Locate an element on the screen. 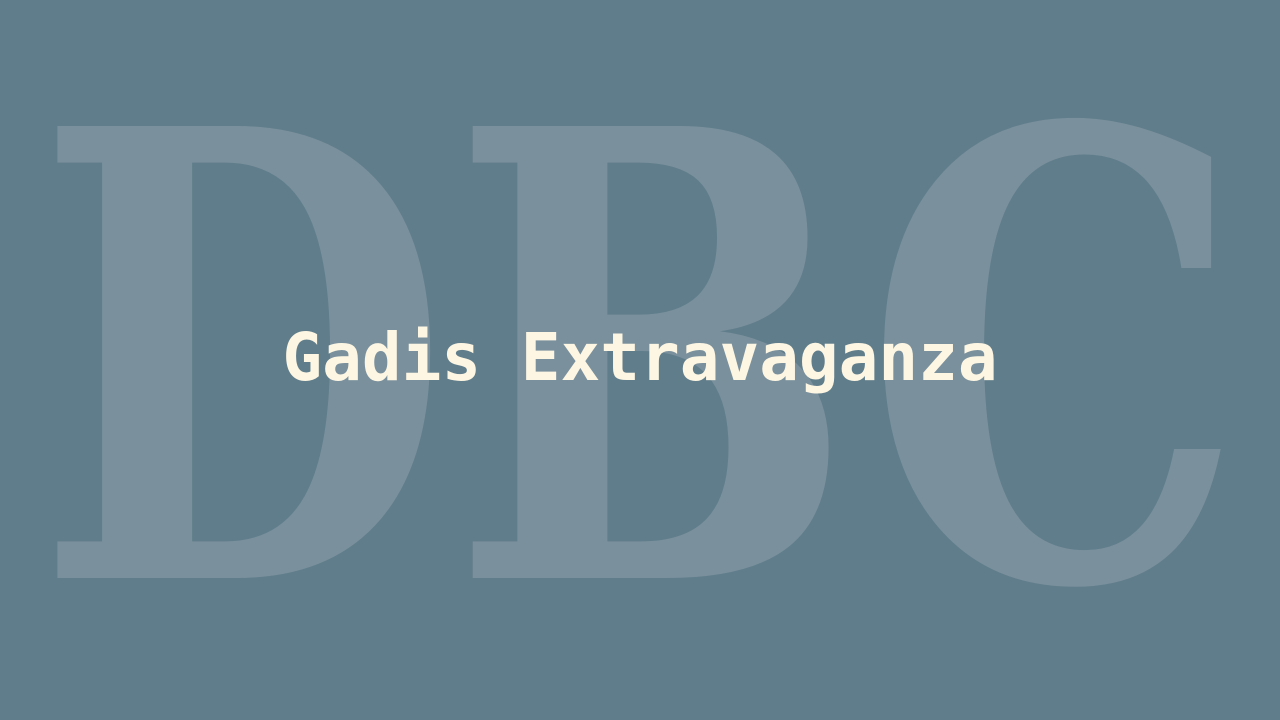 Image resolution: width=1280 pixels, height=720 pixels. page-title: Gadis Extravaganza is located at coordinates (640, 357).